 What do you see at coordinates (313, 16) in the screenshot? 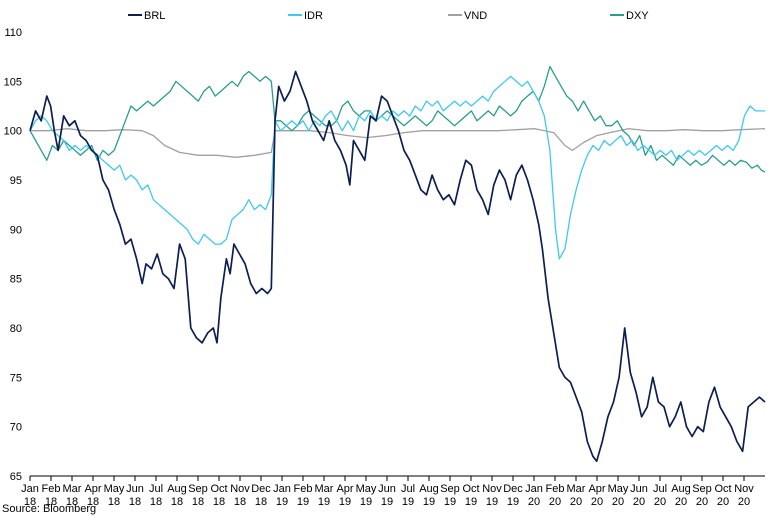
I see `legend-label-idr: IDR` at bounding box center [313, 16].